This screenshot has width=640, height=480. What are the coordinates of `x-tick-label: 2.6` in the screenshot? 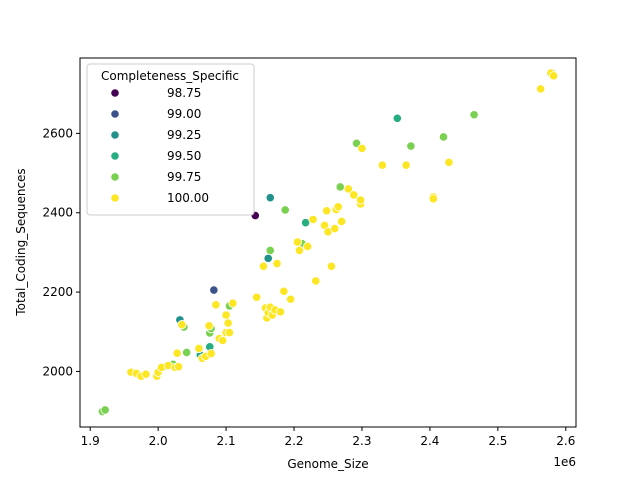 It's located at (565, 441).